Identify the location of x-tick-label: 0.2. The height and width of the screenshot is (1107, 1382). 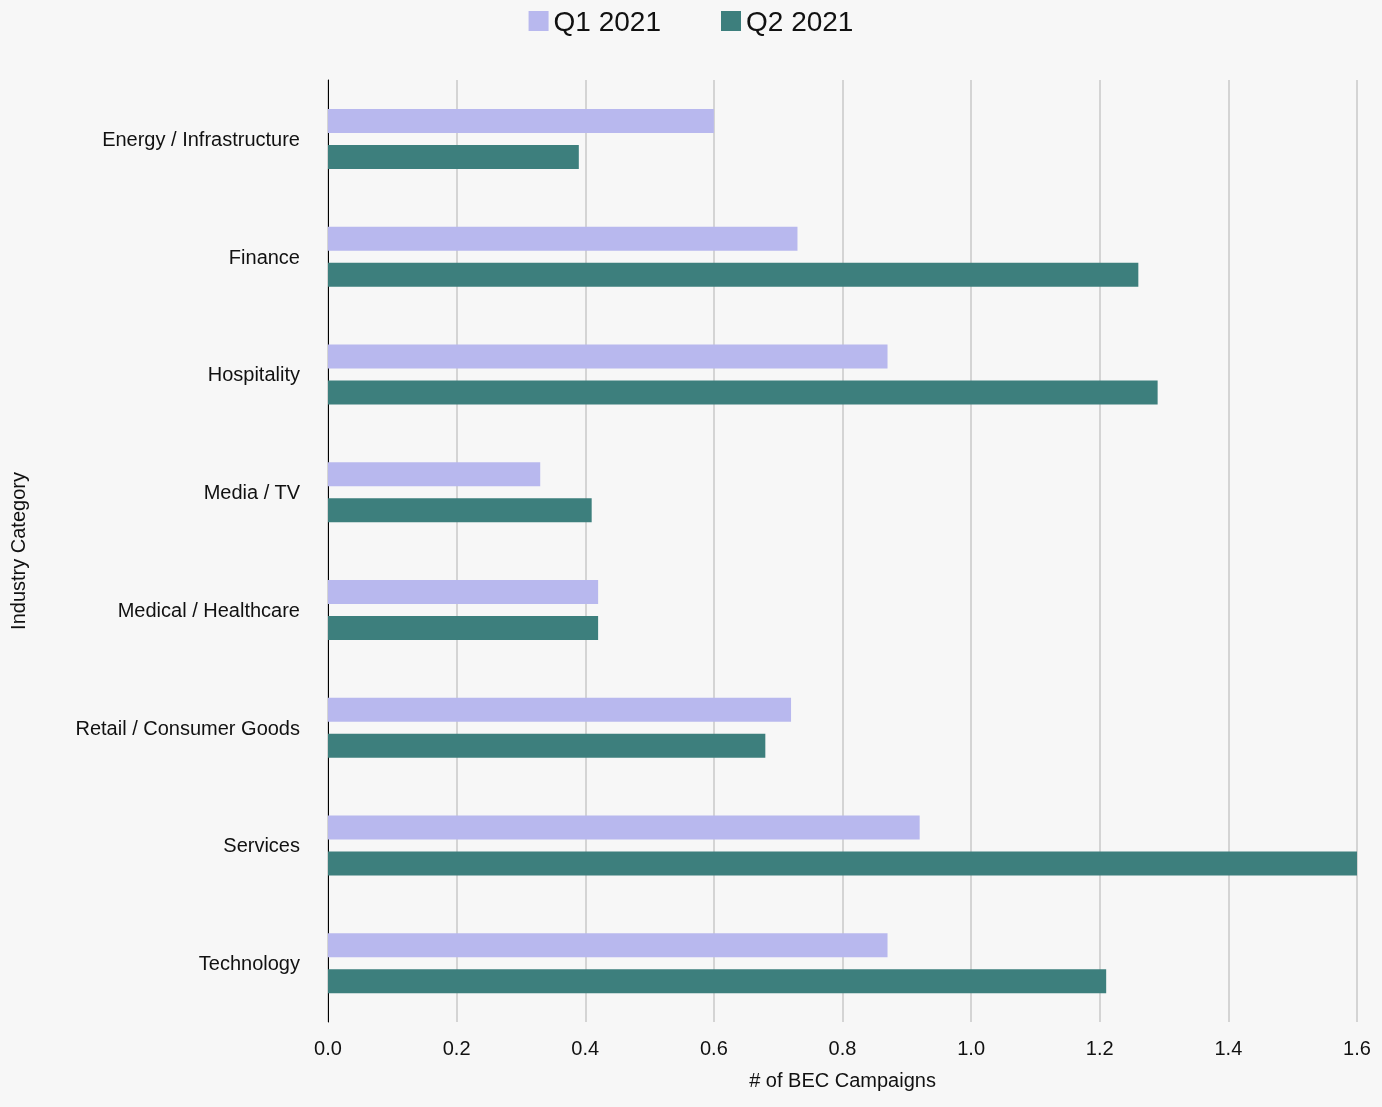
(456, 1048).